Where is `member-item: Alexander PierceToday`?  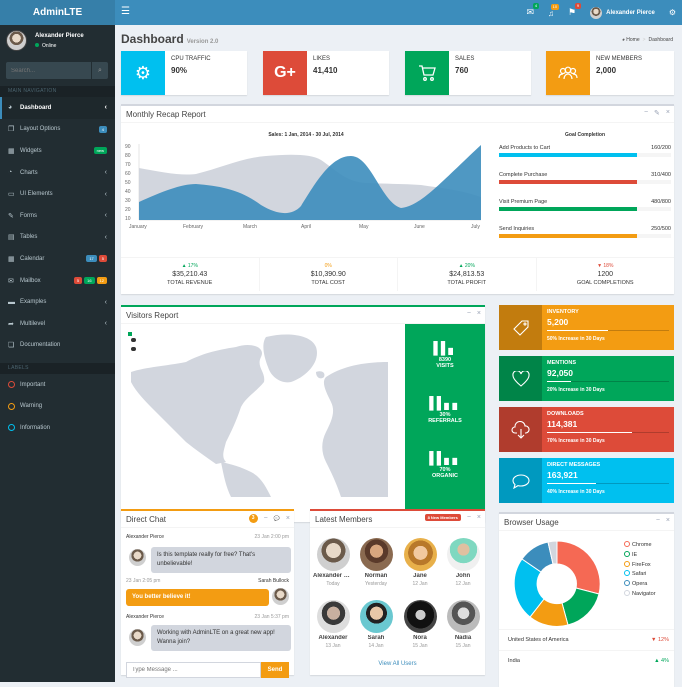 member-item: Alexander PierceToday is located at coordinates (333, 562).